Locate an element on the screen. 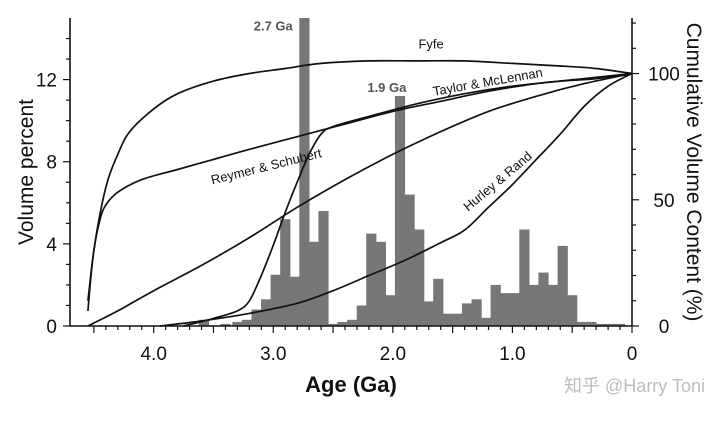 This screenshot has width=720, height=421. x-tick-label: 0 is located at coordinates (632, 354).